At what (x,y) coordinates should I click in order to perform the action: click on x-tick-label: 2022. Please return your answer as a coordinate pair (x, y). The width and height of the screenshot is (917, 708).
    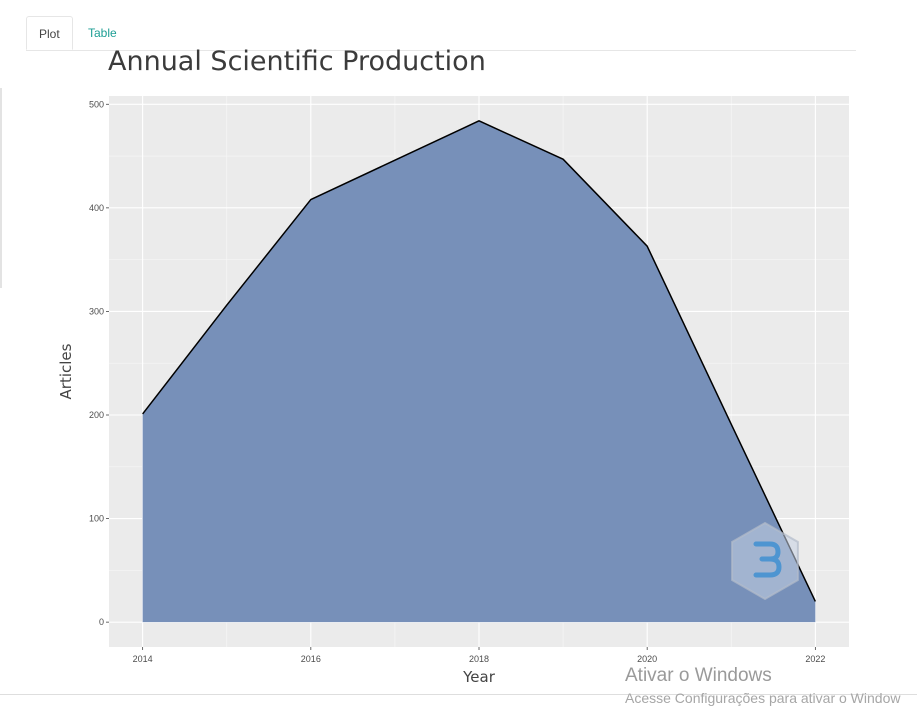
    Looking at the image, I should click on (815, 659).